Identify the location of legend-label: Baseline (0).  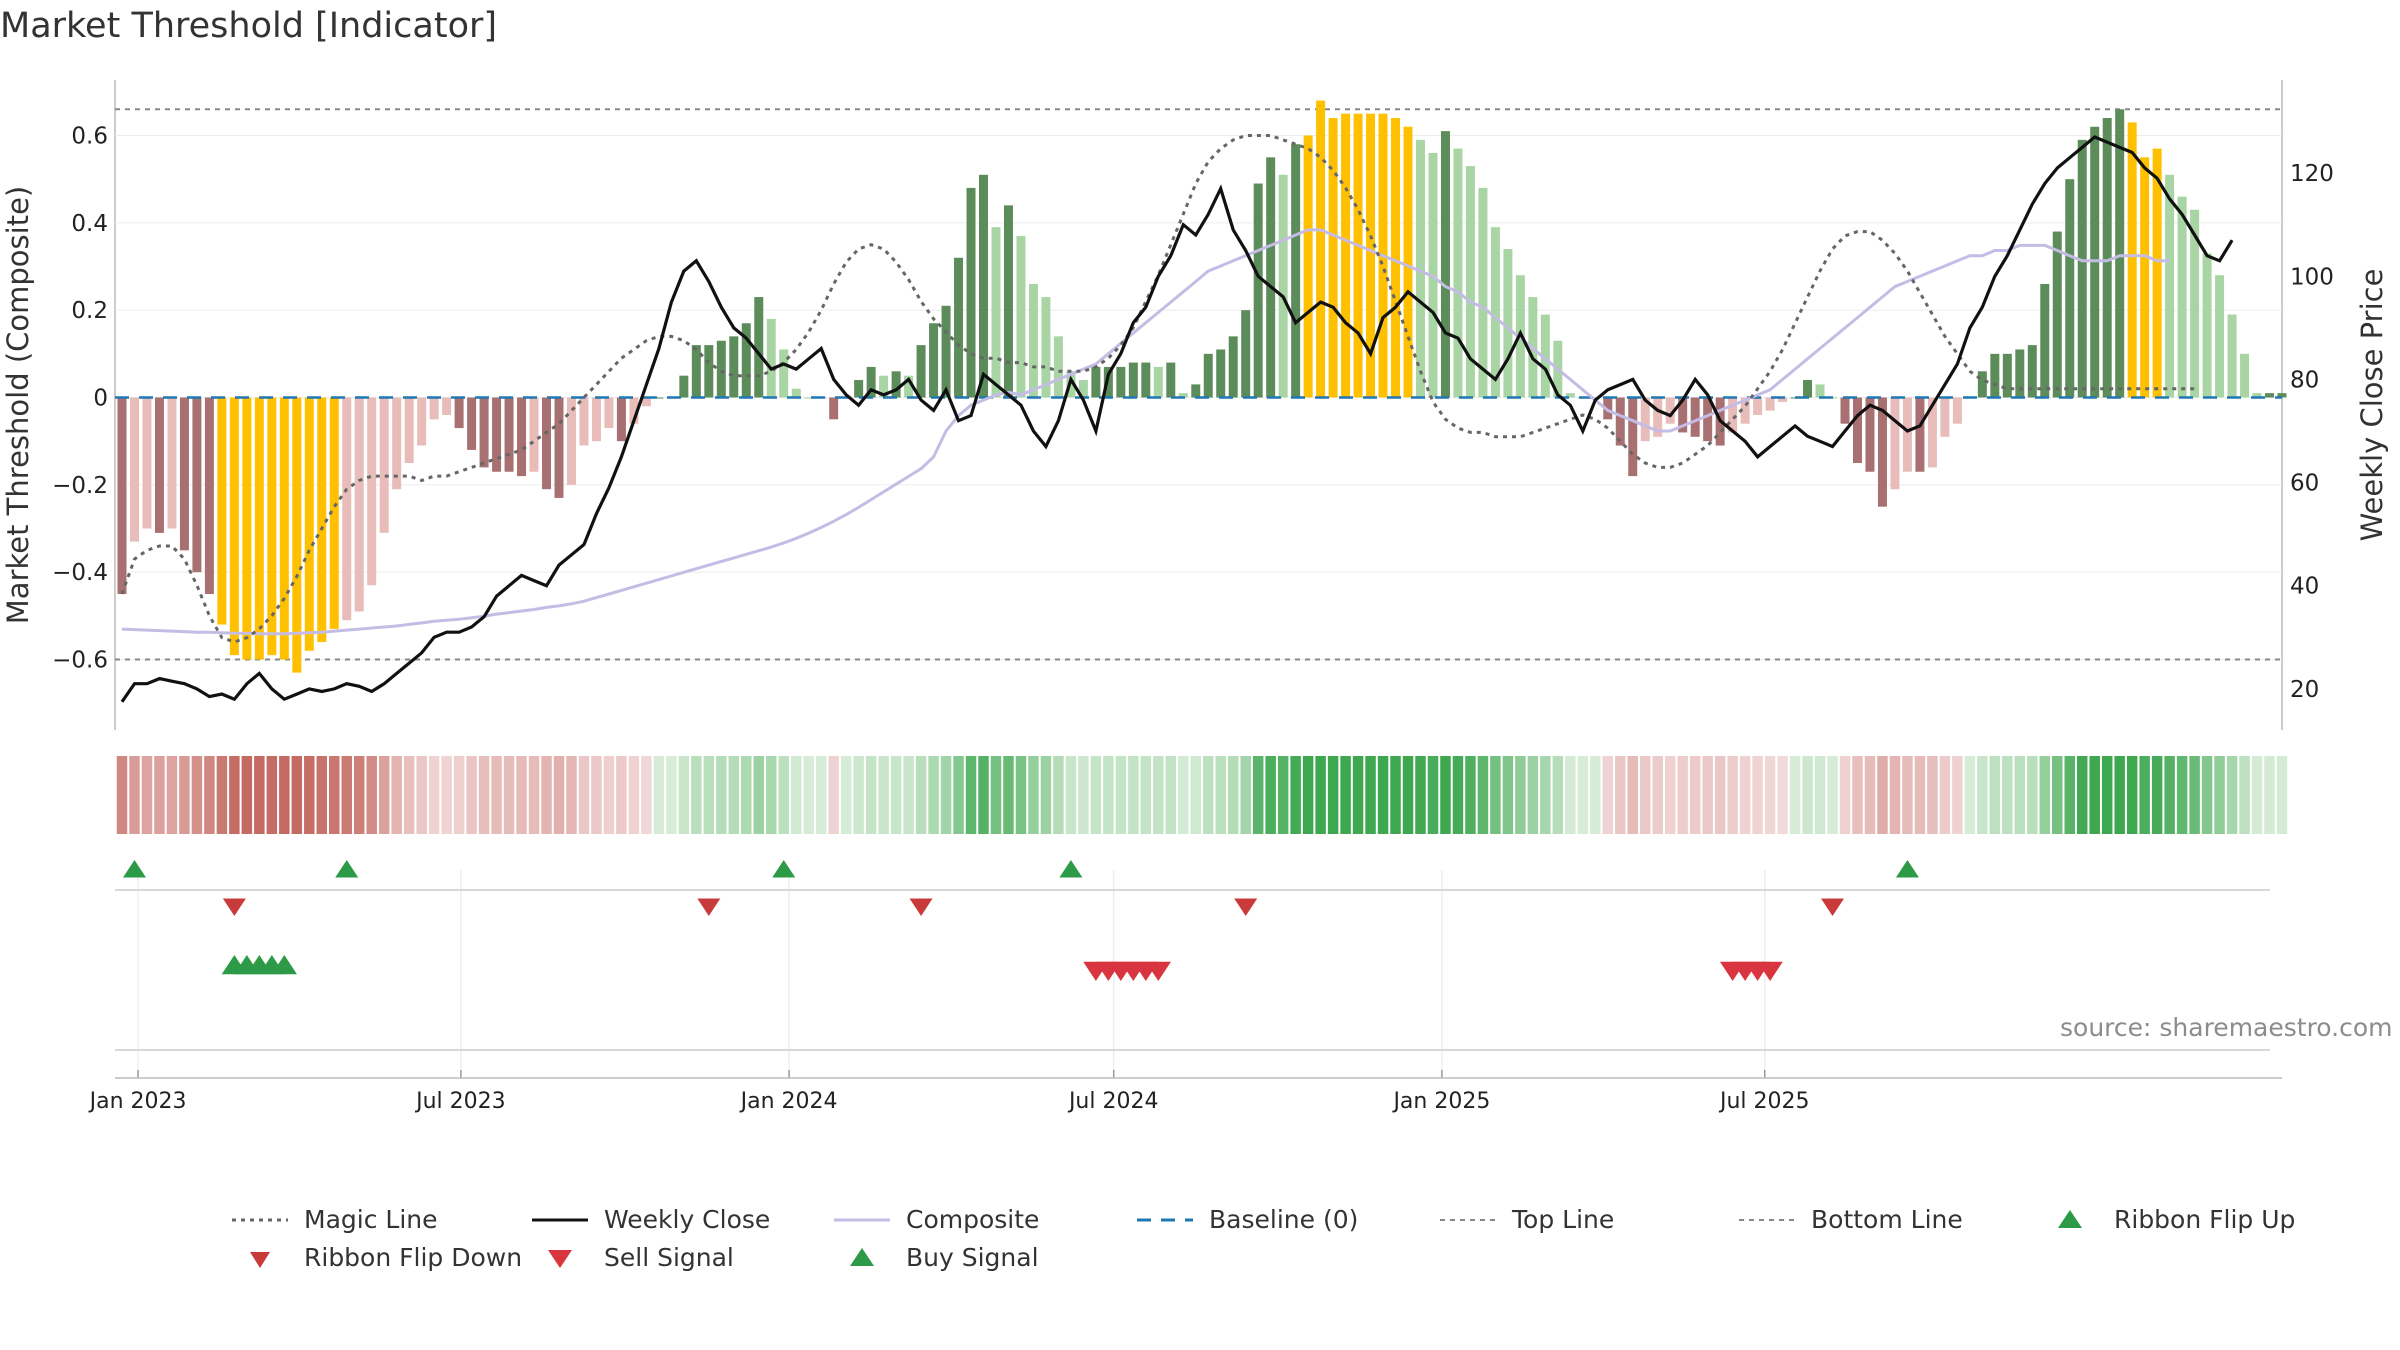
(1284, 1219).